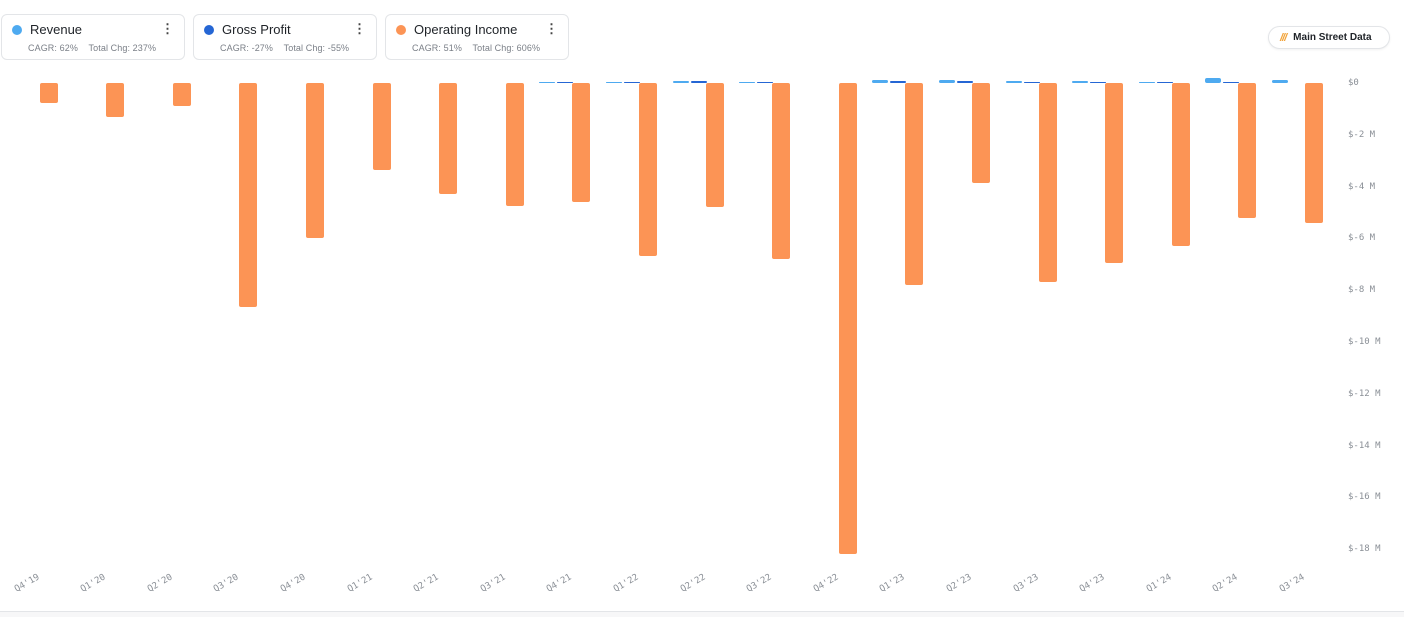 Image resolution: width=1404 pixels, height=617 pixels. What do you see at coordinates (1292, 583) in the screenshot?
I see `x-axis-tick: Q3'24` at bounding box center [1292, 583].